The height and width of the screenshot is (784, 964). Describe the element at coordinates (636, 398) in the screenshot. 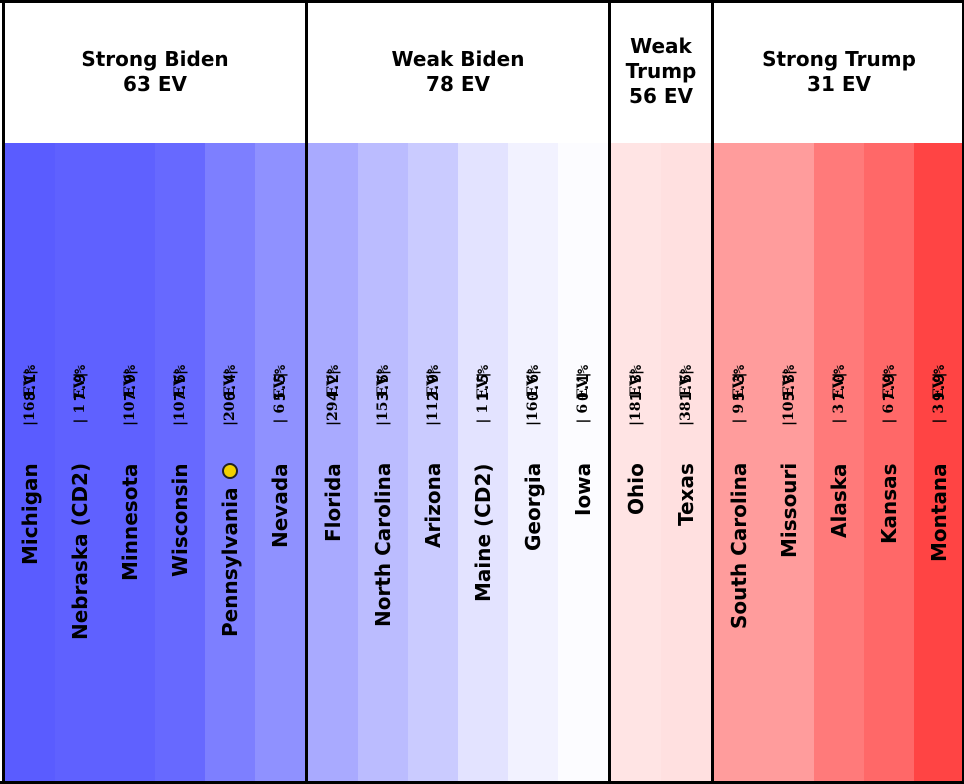

I see `state-ev: |18 EV|` at that location.